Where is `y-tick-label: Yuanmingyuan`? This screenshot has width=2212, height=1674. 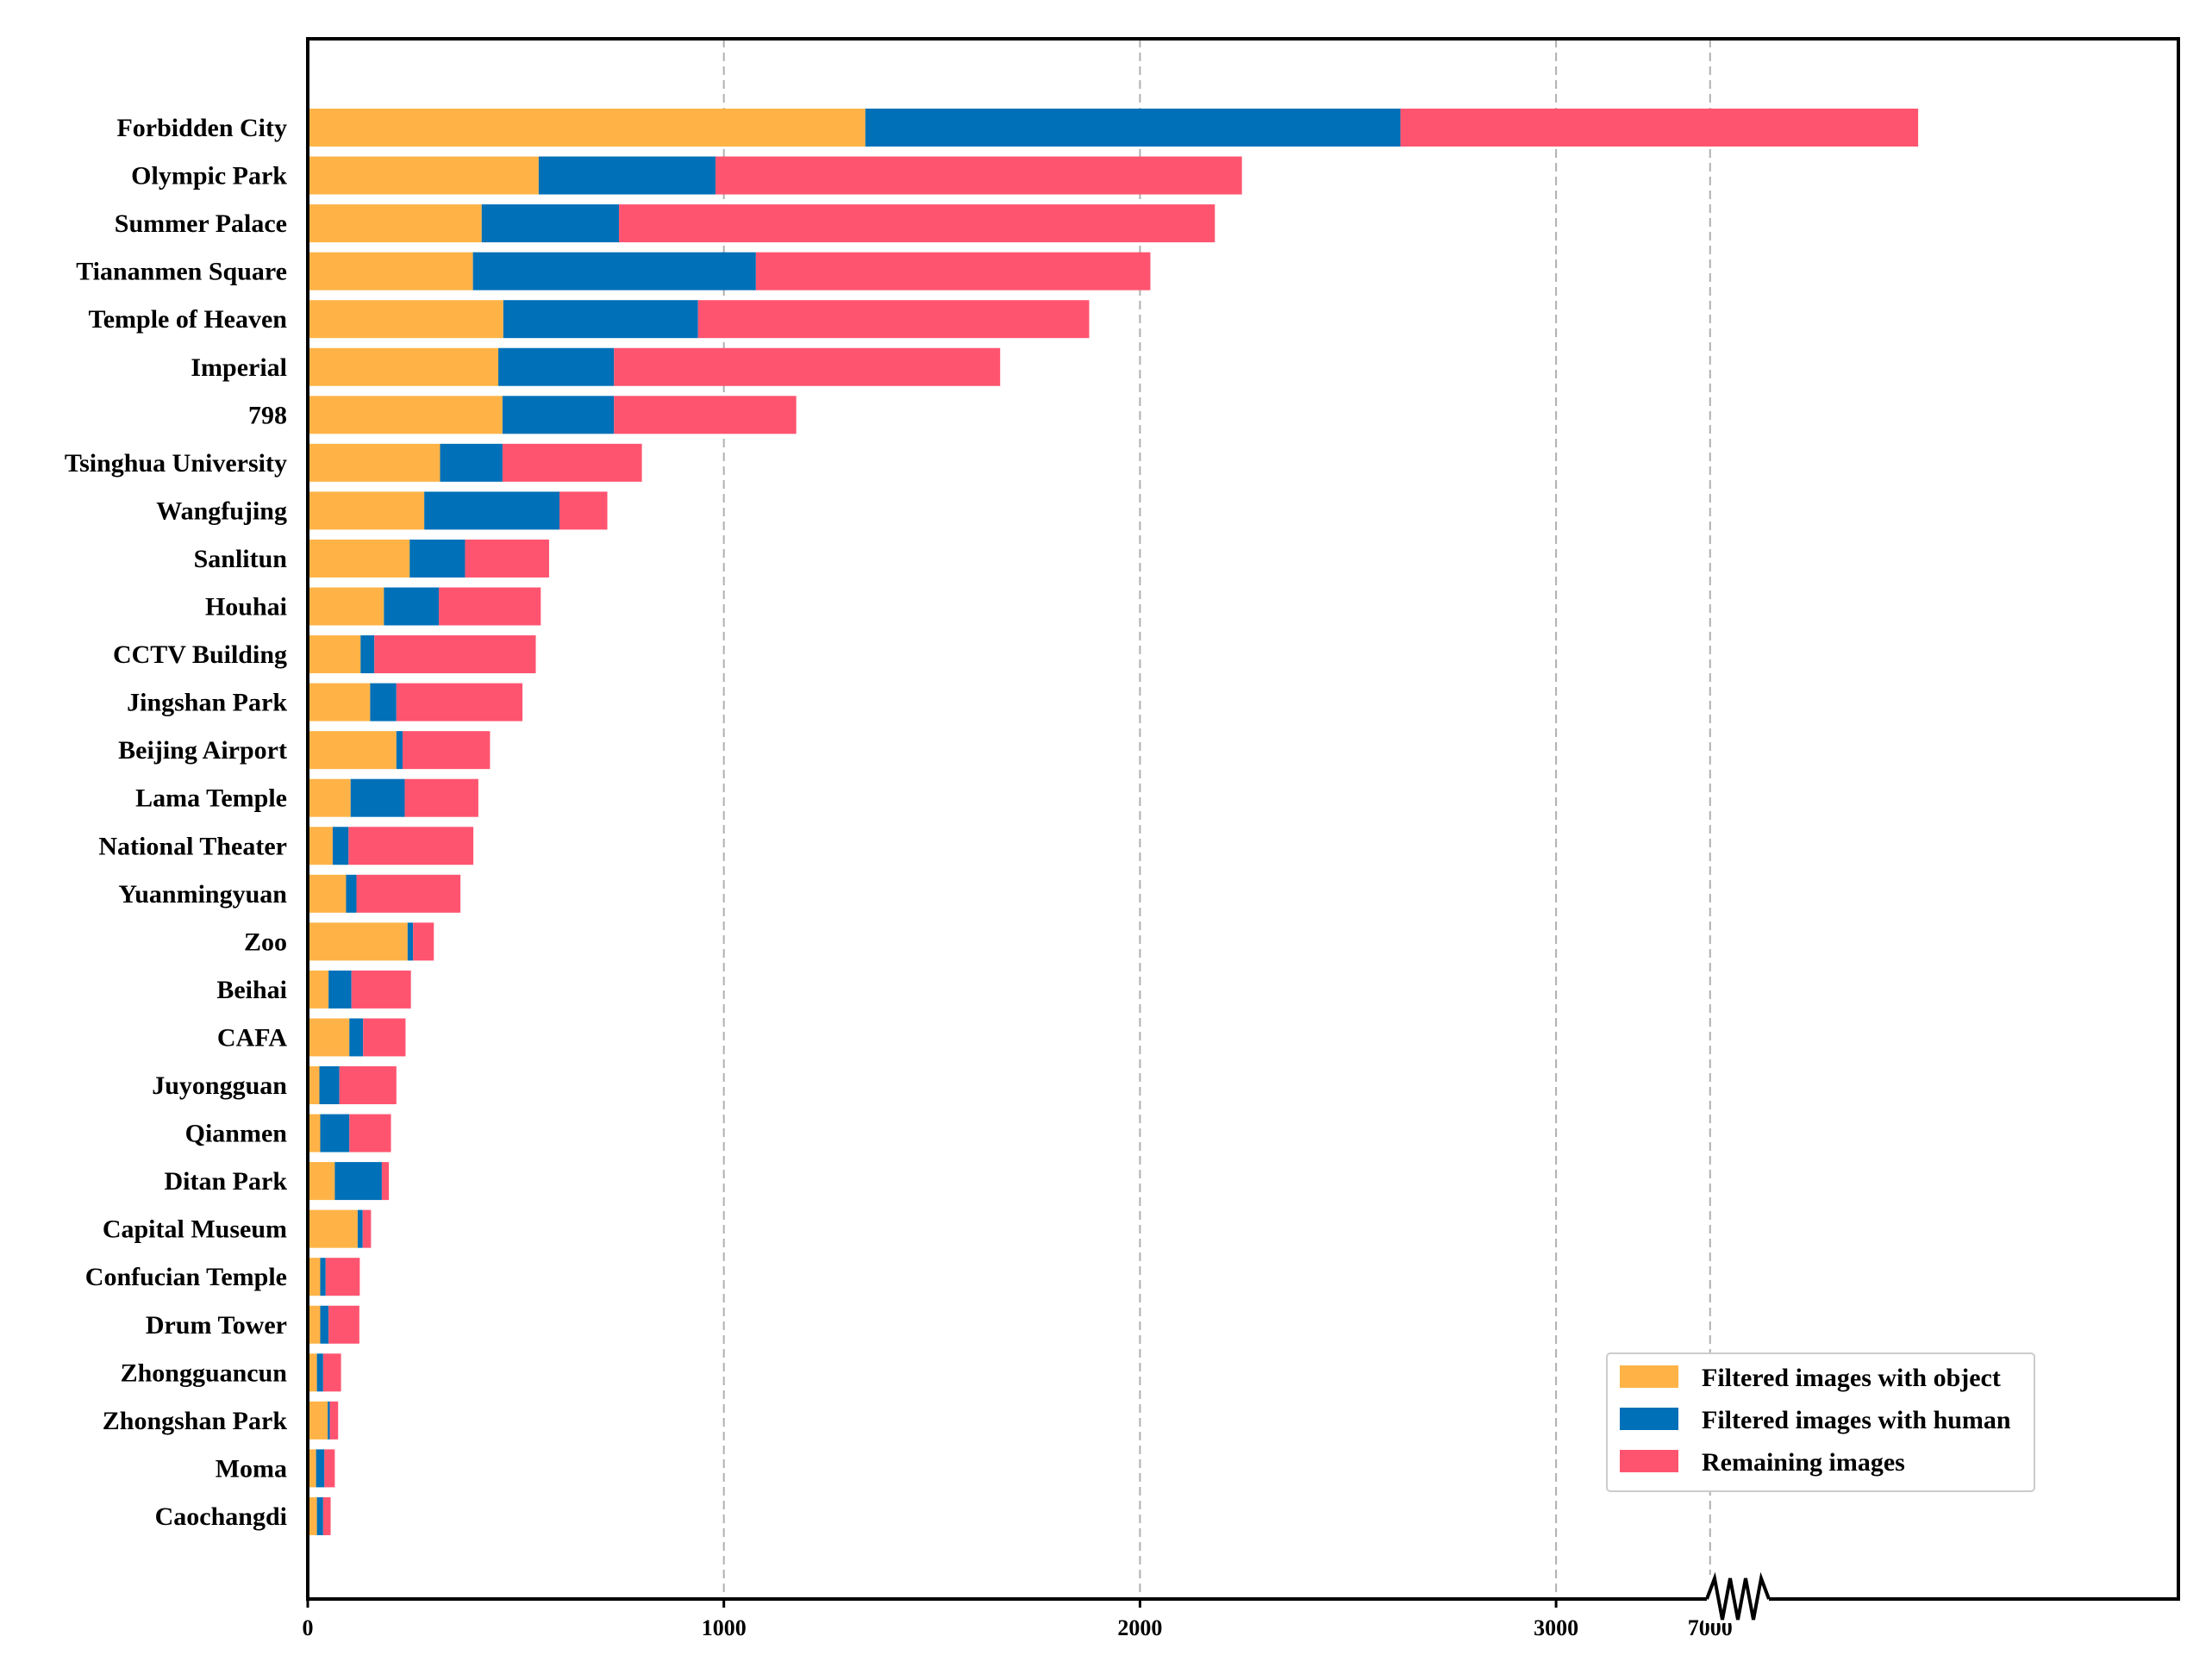 y-tick-label: Yuanmingyuan is located at coordinates (202, 894).